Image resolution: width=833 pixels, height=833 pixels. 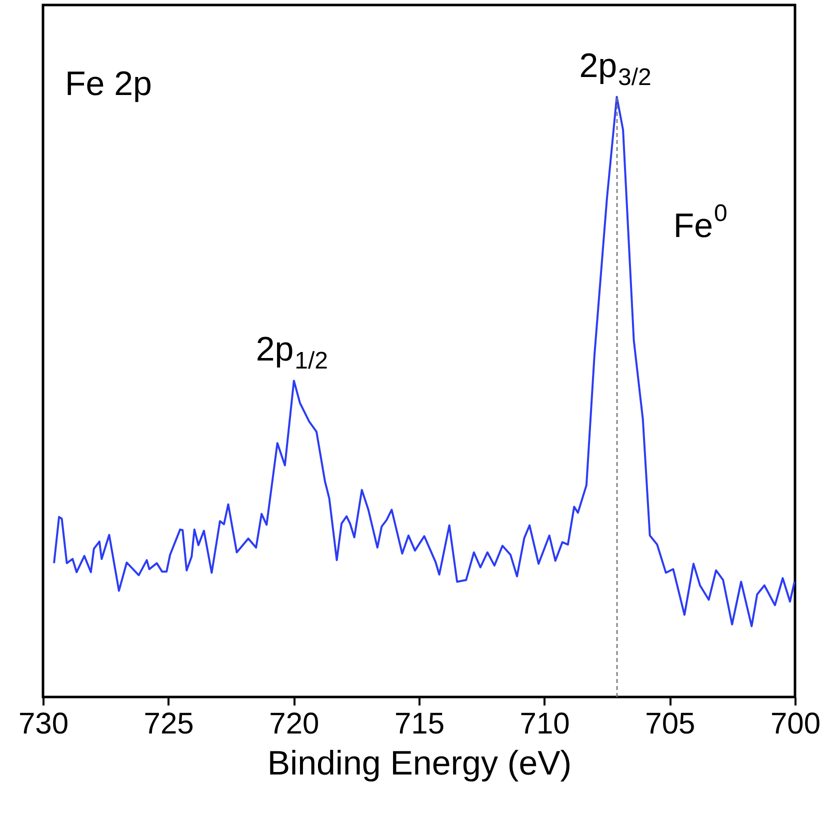 What do you see at coordinates (670, 724) in the screenshot?
I see `x-tick-label: 705` at bounding box center [670, 724].